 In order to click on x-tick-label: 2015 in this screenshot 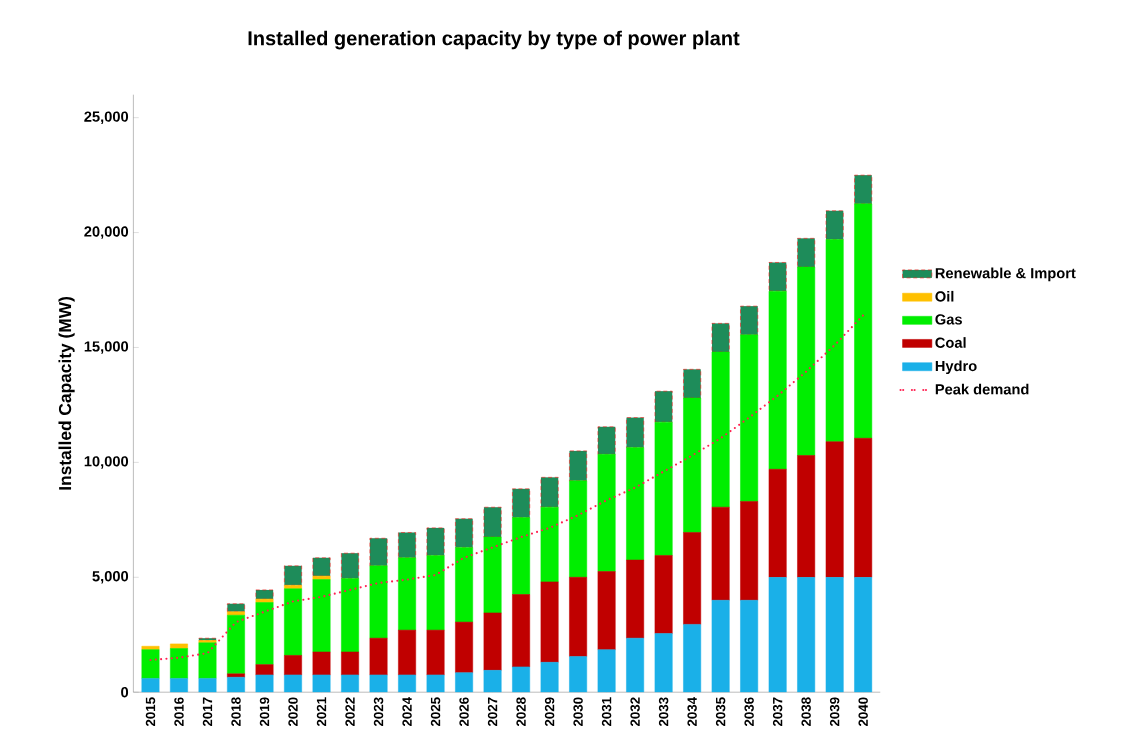, I will do `click(150, 712)`.